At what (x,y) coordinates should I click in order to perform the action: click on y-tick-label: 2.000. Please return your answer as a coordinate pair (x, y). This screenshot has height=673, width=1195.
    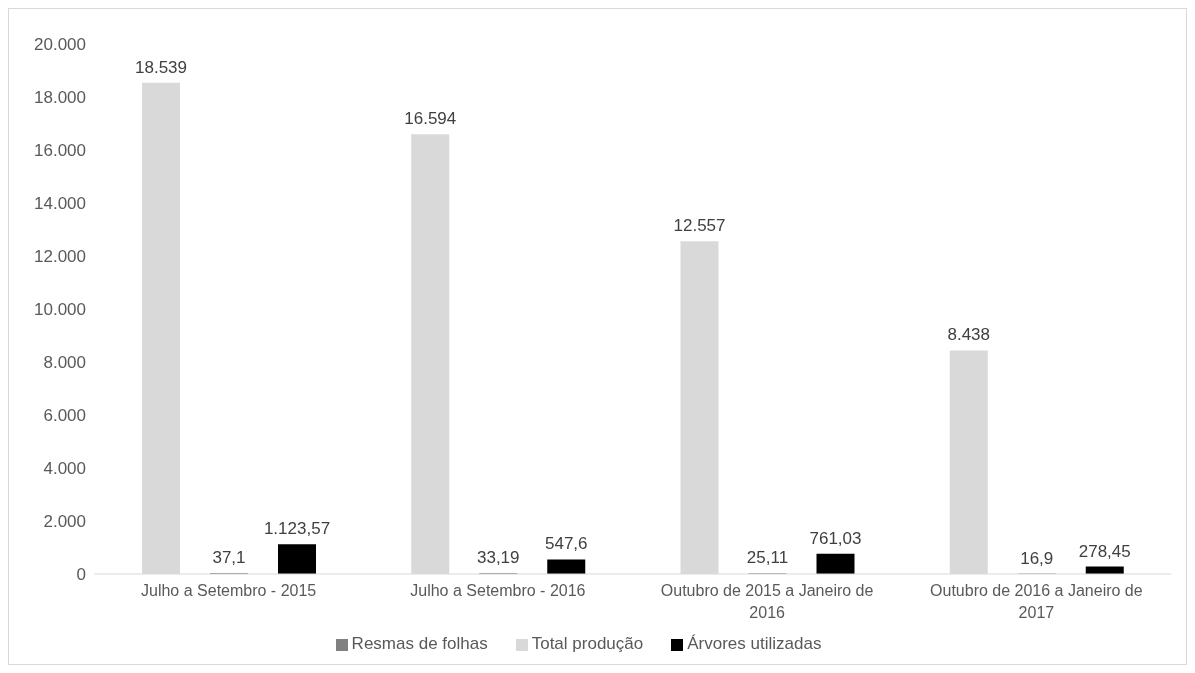
    Looking at the image, I should click on (64, 522).